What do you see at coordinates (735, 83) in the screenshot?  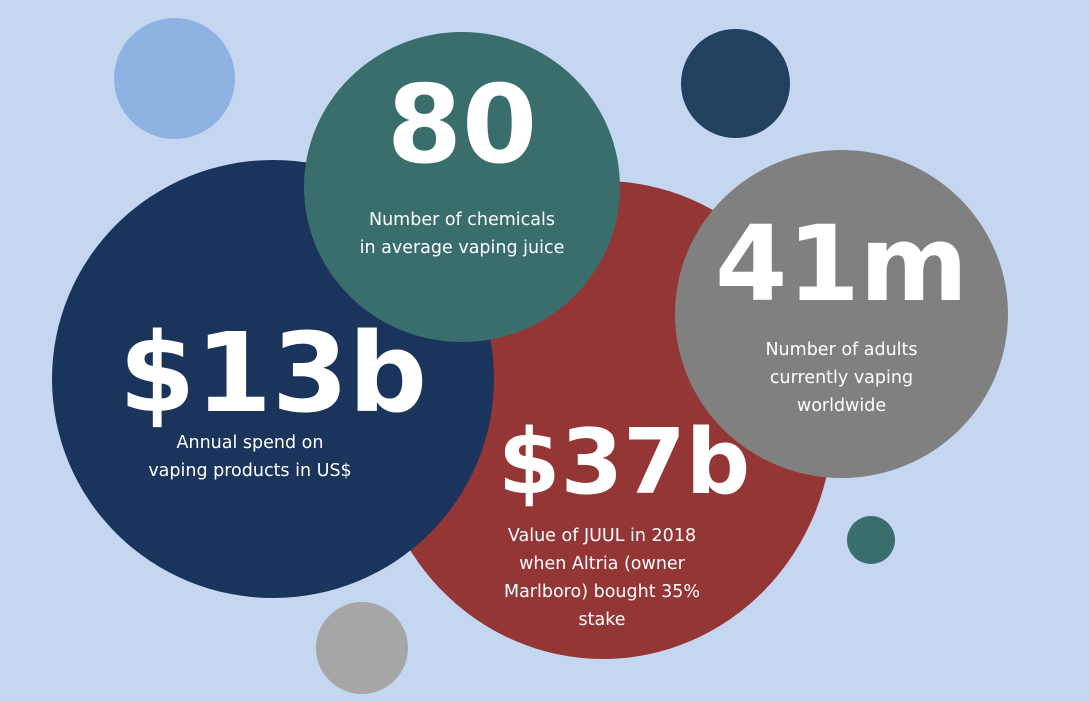 I see `decorative-circle-navy` at bounding box center [735, 83].